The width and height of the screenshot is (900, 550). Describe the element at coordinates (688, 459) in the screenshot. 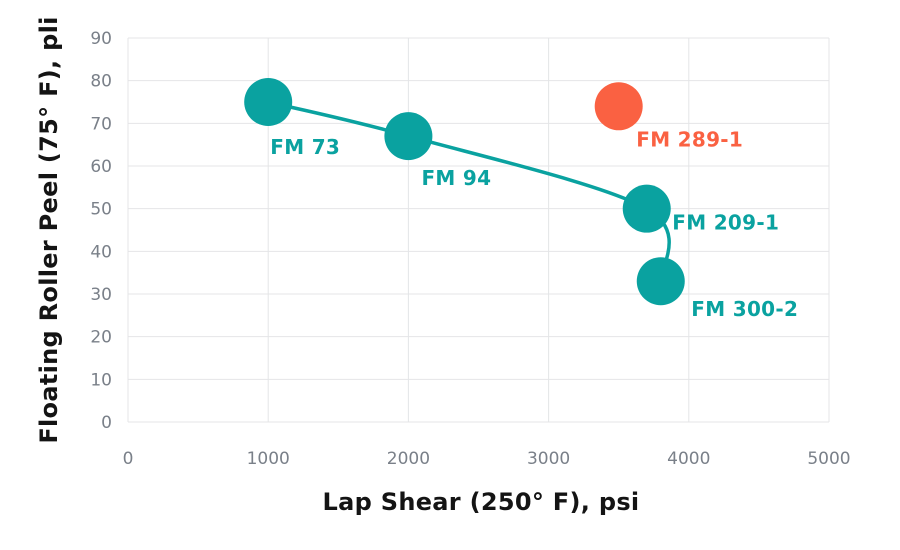

I see `x-tick-label: 4000` at that location.